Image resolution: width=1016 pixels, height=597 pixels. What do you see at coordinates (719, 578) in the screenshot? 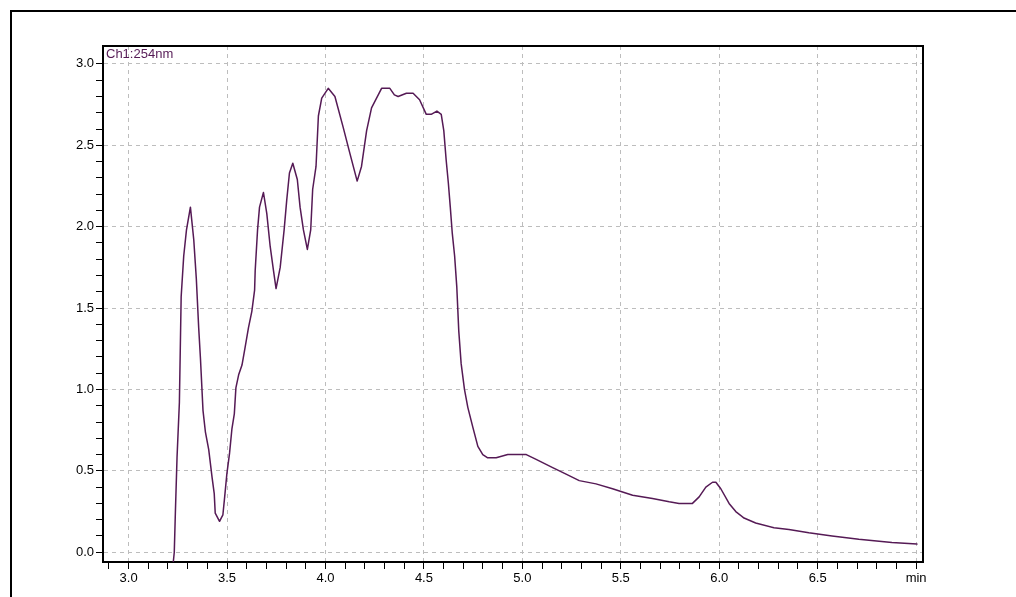
I see `x-tick-label: 6.0` at bounding box center [719, 578].